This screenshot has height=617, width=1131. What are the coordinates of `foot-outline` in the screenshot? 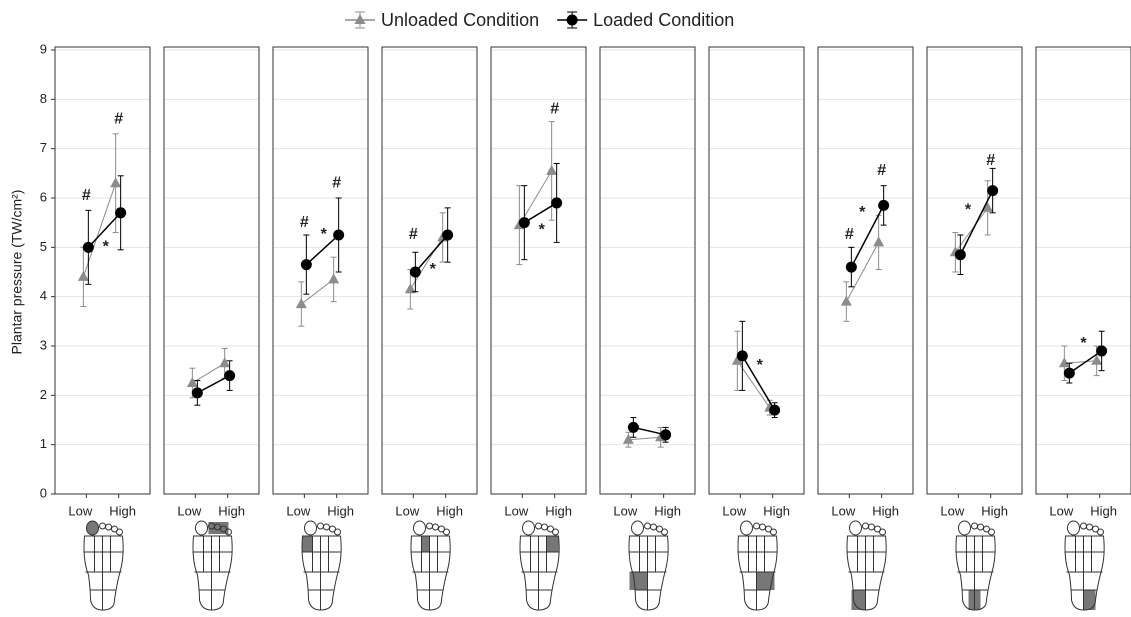 It's located at (103, 573).